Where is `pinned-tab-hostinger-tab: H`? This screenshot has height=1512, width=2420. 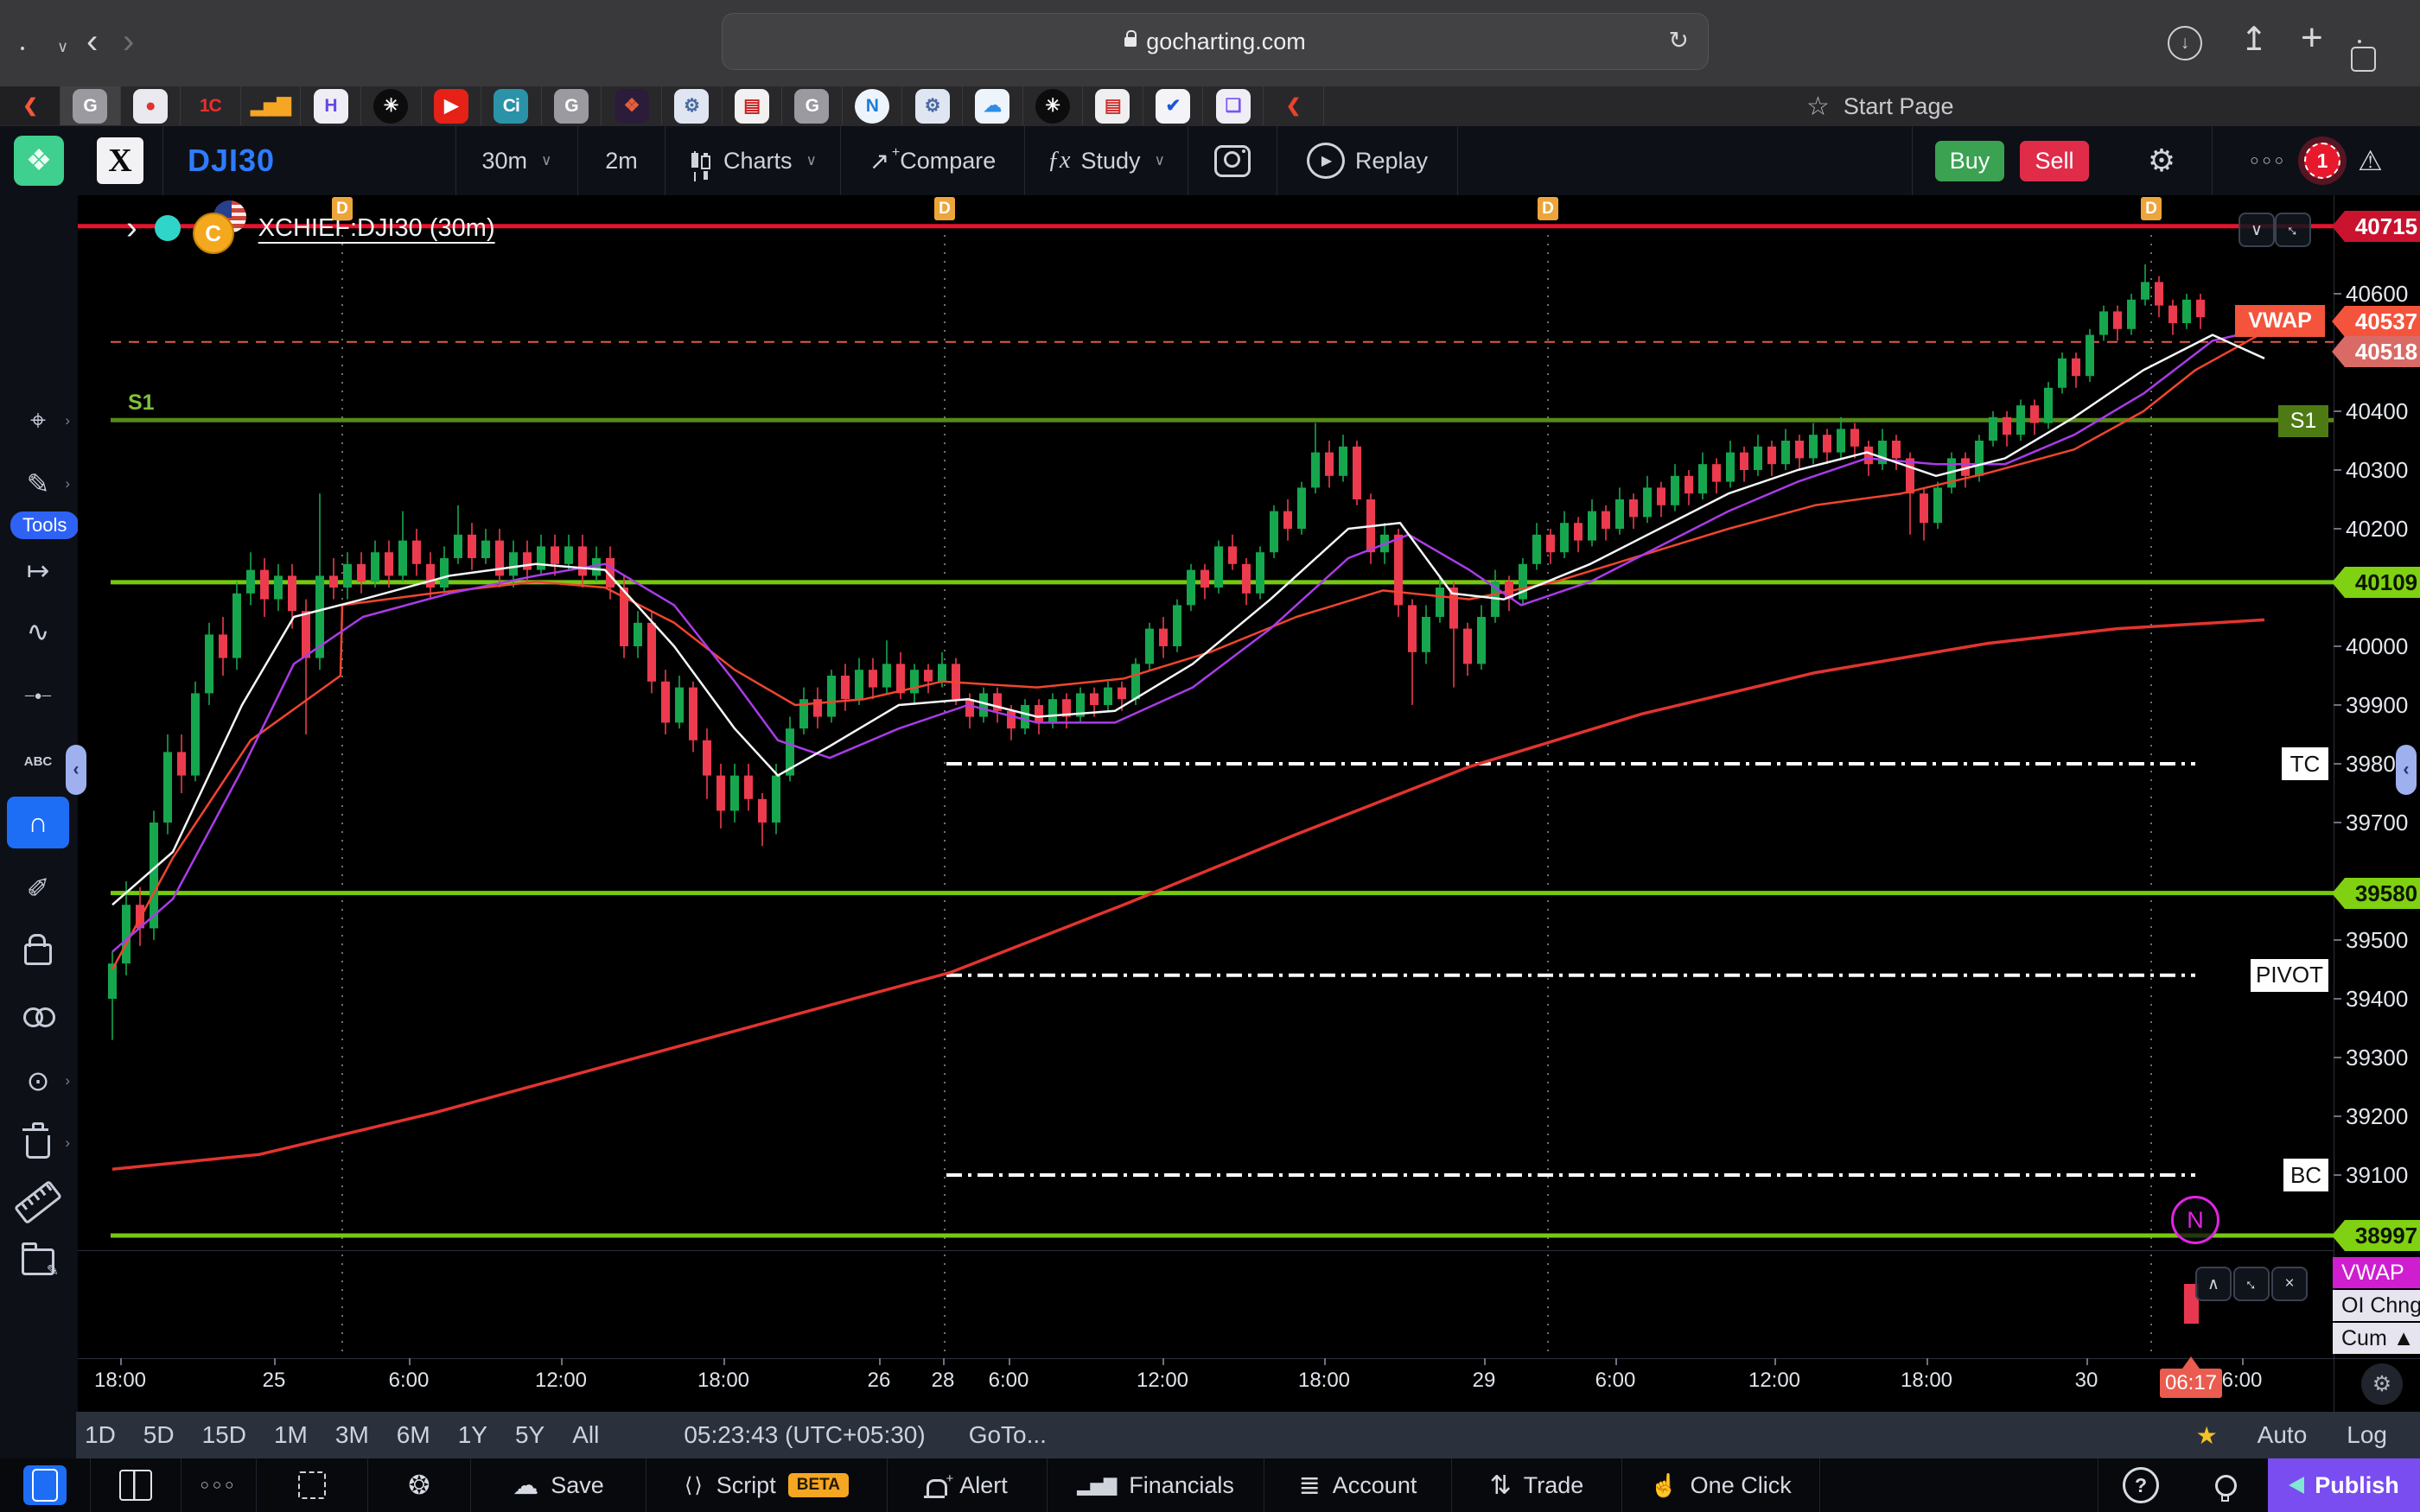
pinned-tab-hostinger-tab: H is located at coordinates (331, 105).